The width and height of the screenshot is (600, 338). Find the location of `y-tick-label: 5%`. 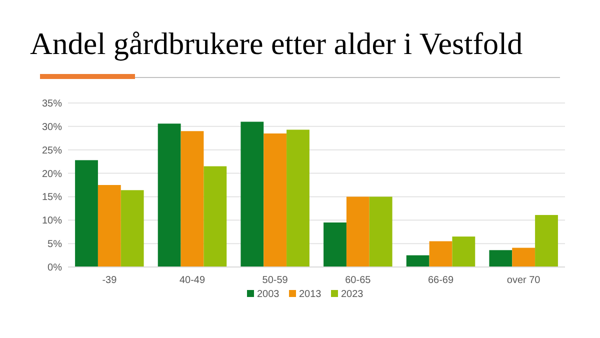

y-tick-label: 5% is located at coordinates (55, 244).